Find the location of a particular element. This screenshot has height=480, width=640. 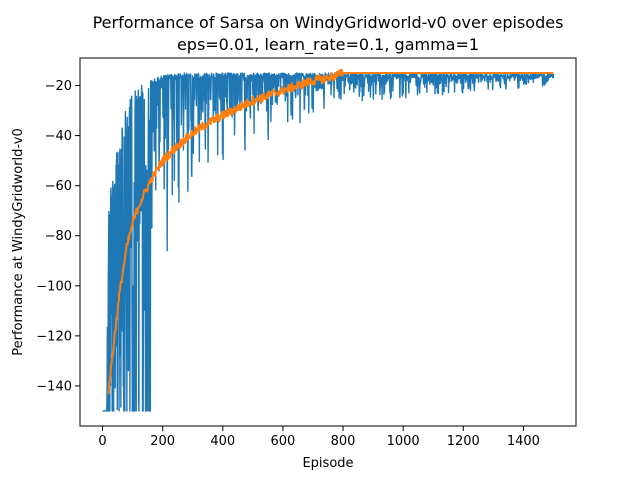

x-axis-label: Episode is located at coordinates (327, 463).